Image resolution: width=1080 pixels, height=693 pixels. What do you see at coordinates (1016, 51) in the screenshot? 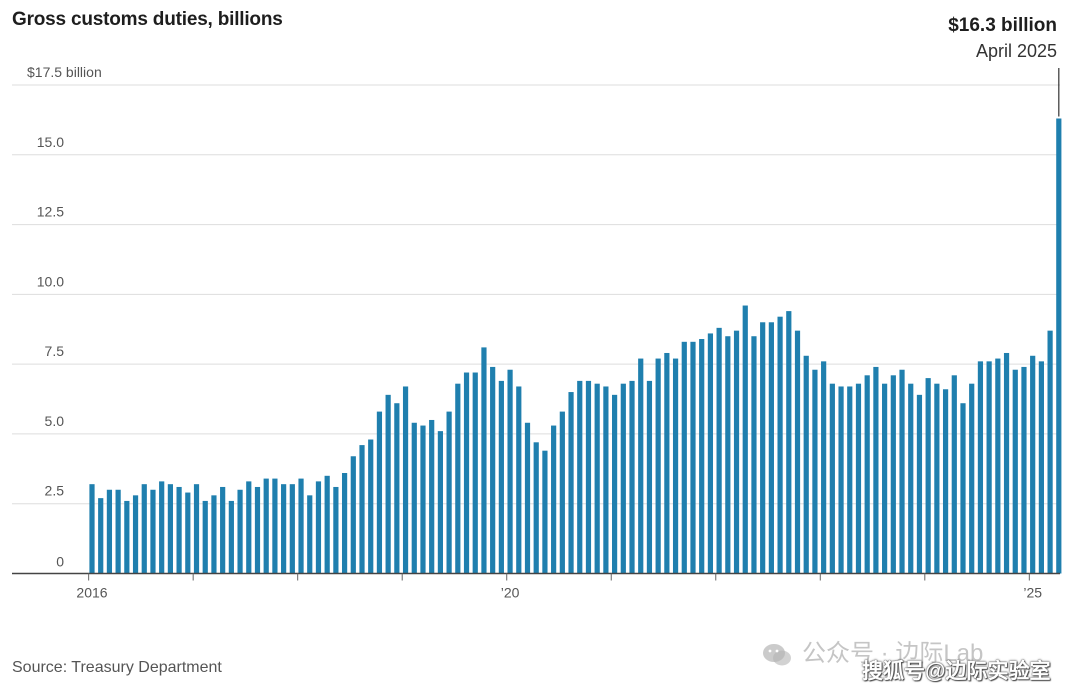
I see `annotation-date: April 2025` at bounding box center [1016, 51].